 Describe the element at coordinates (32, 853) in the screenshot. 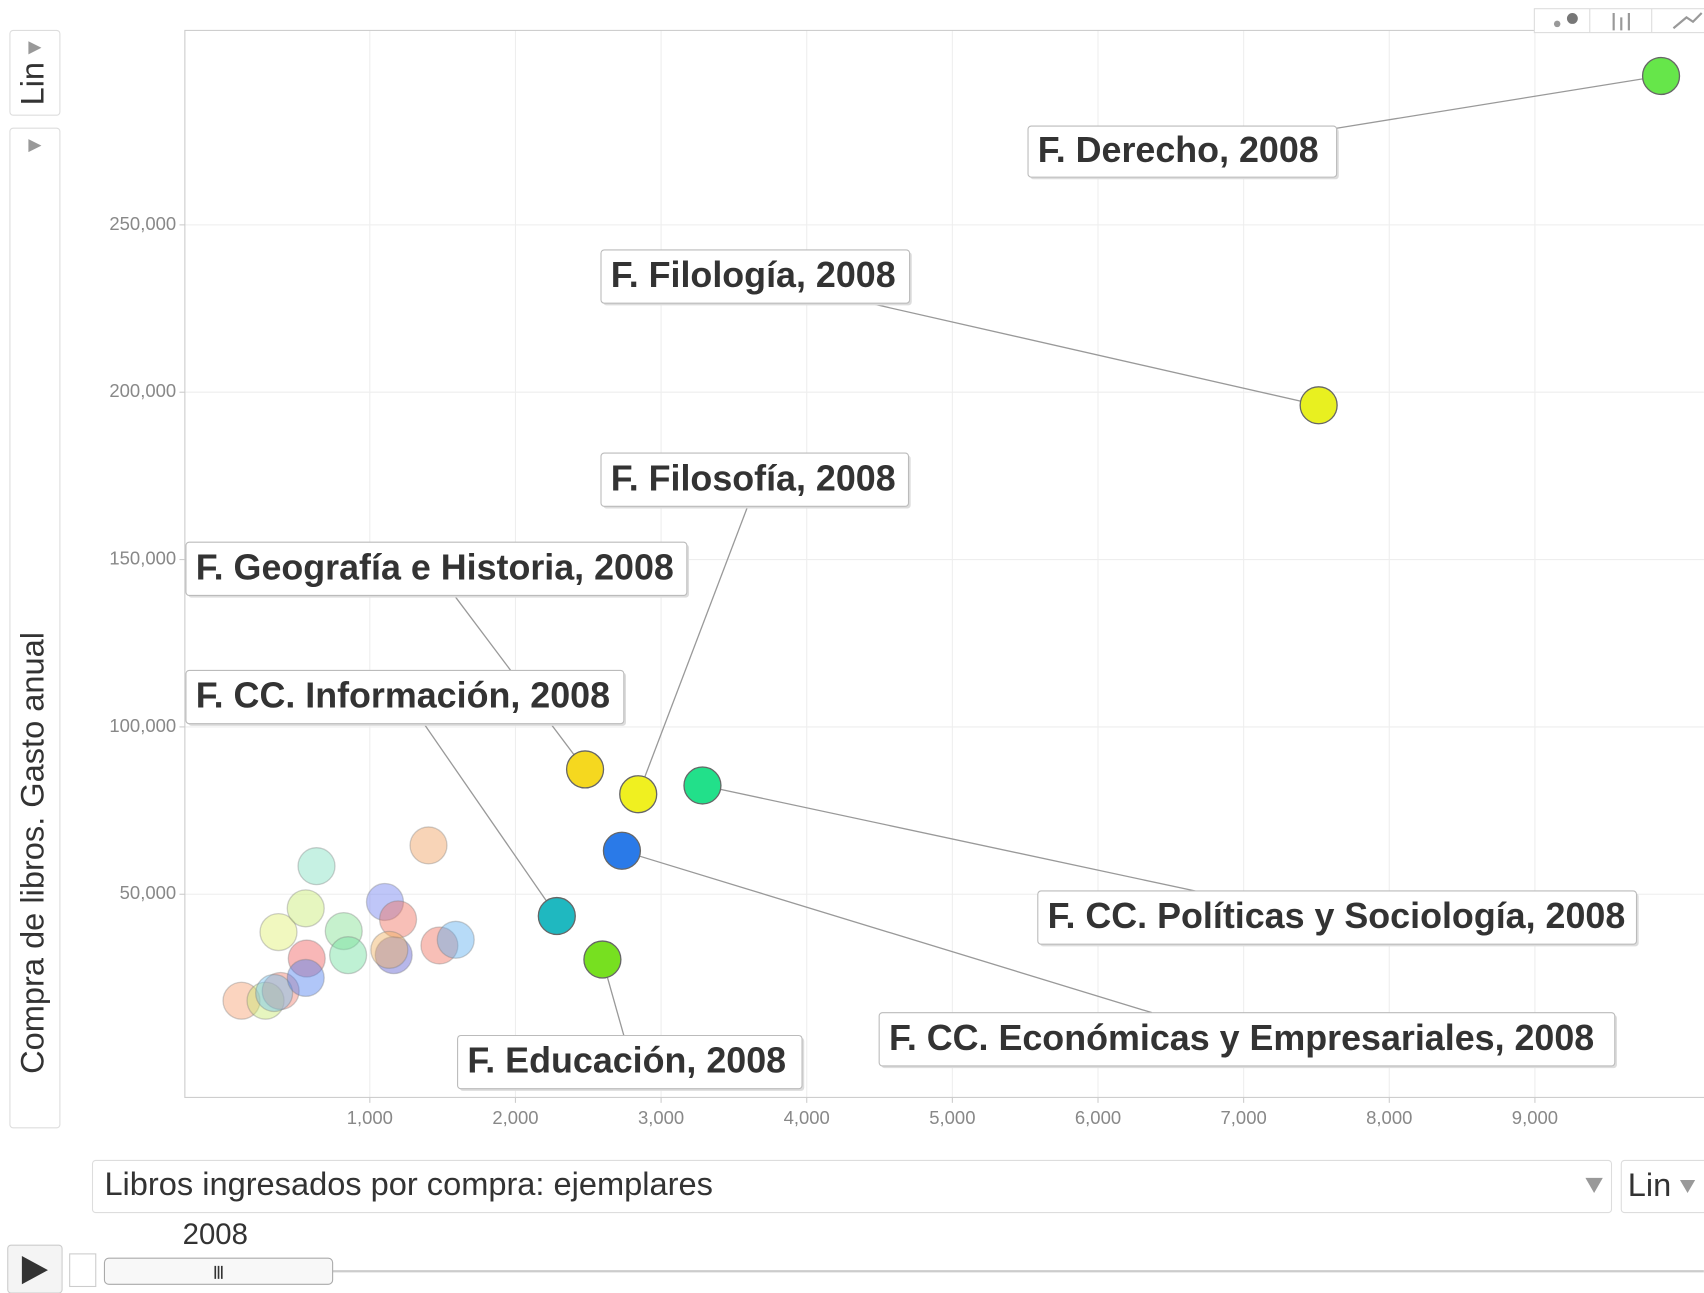

I see `y-axis-label: Compra de libros. Gasto anual` at that location.